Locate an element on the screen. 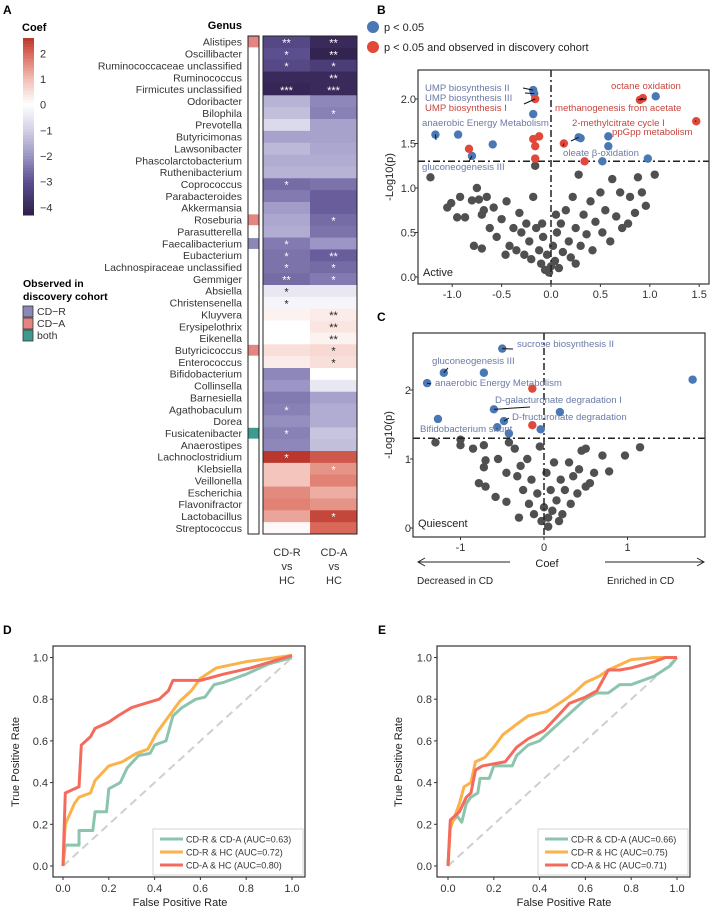  volcano-c-ylabel: -Log10(p) is located at coordinates (389, 435).